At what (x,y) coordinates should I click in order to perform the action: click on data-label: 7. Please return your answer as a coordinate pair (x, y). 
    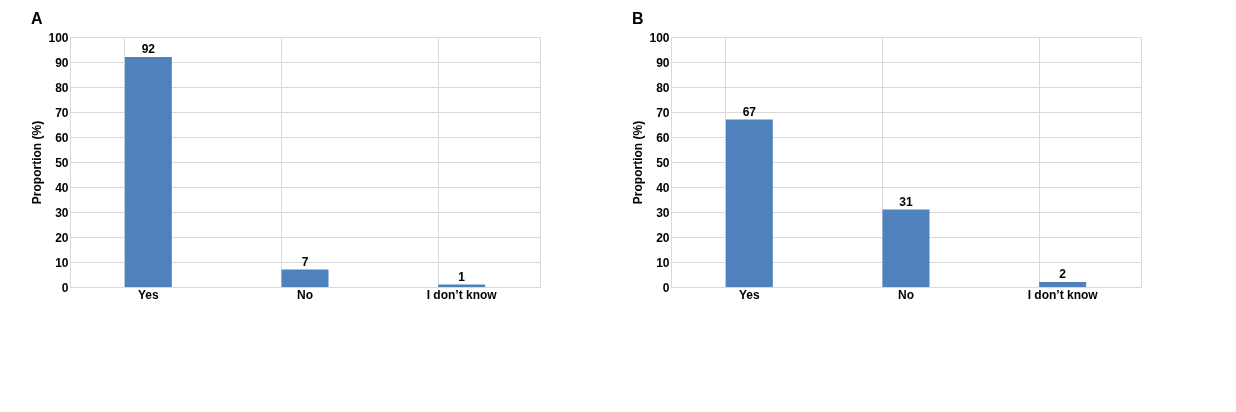
    Looking at the image, I should click on (305, 261).